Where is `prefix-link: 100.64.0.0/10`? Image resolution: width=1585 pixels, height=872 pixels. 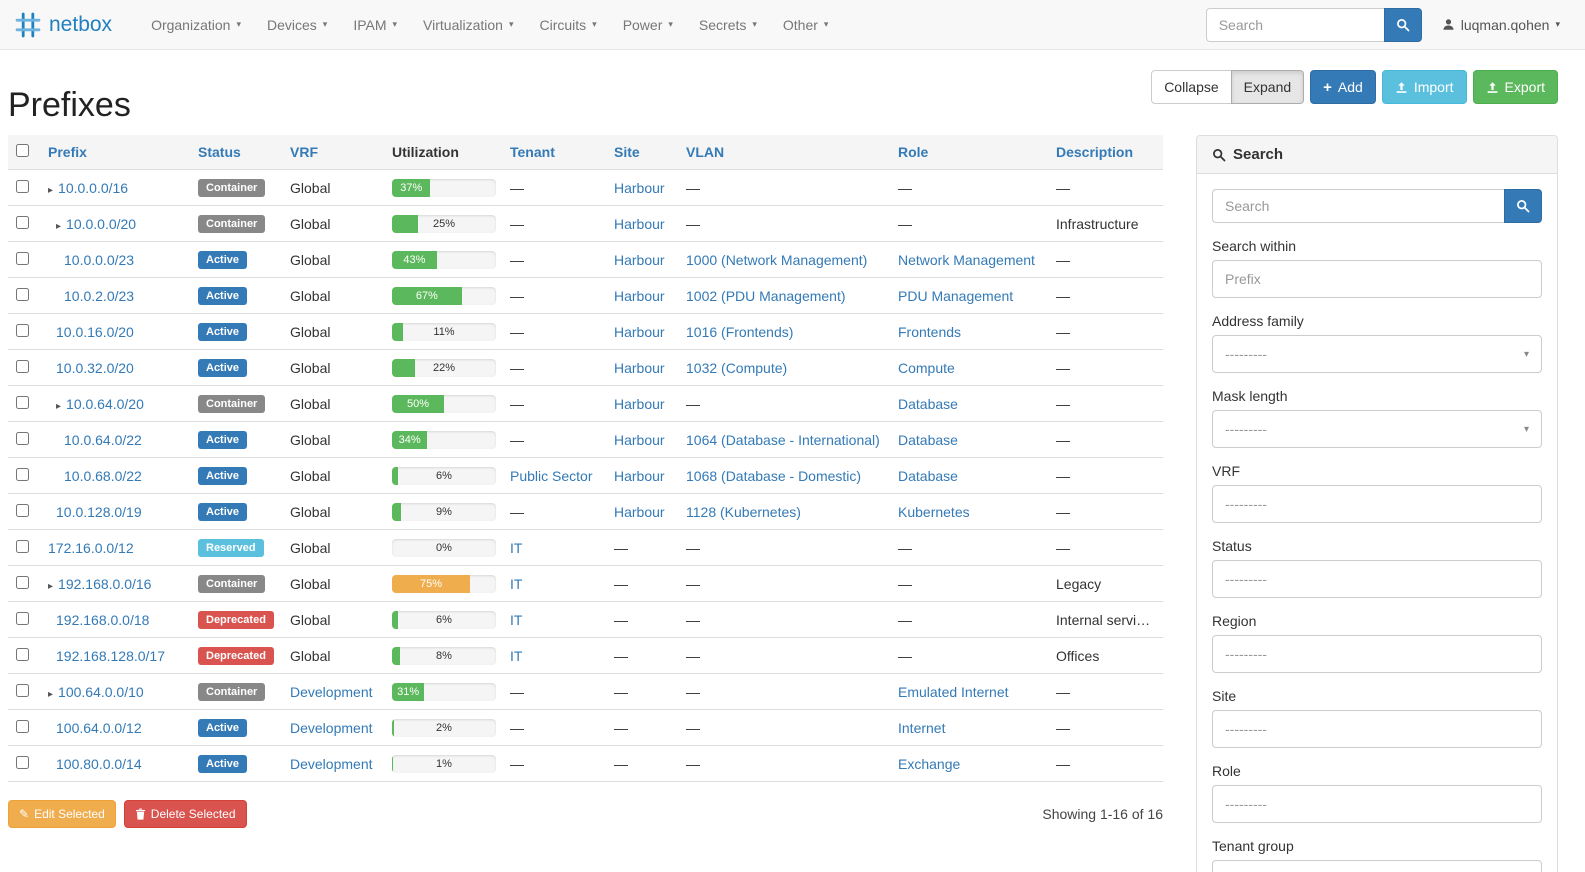 prefix-link: 100.64.0.0/10 is located at coordinates (101, 691).